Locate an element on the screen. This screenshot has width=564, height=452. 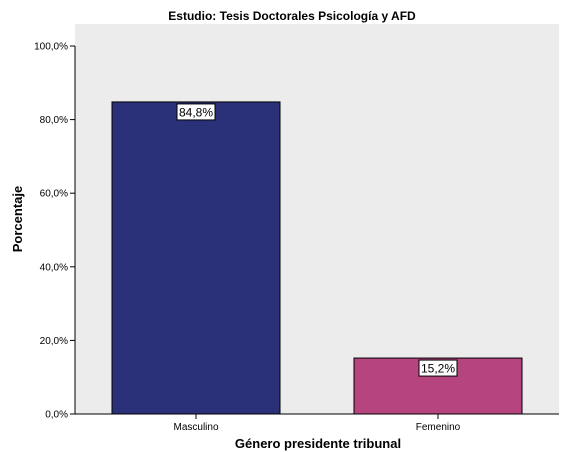
y-tick-label: 100,0% is located at coordinates (51, 47).